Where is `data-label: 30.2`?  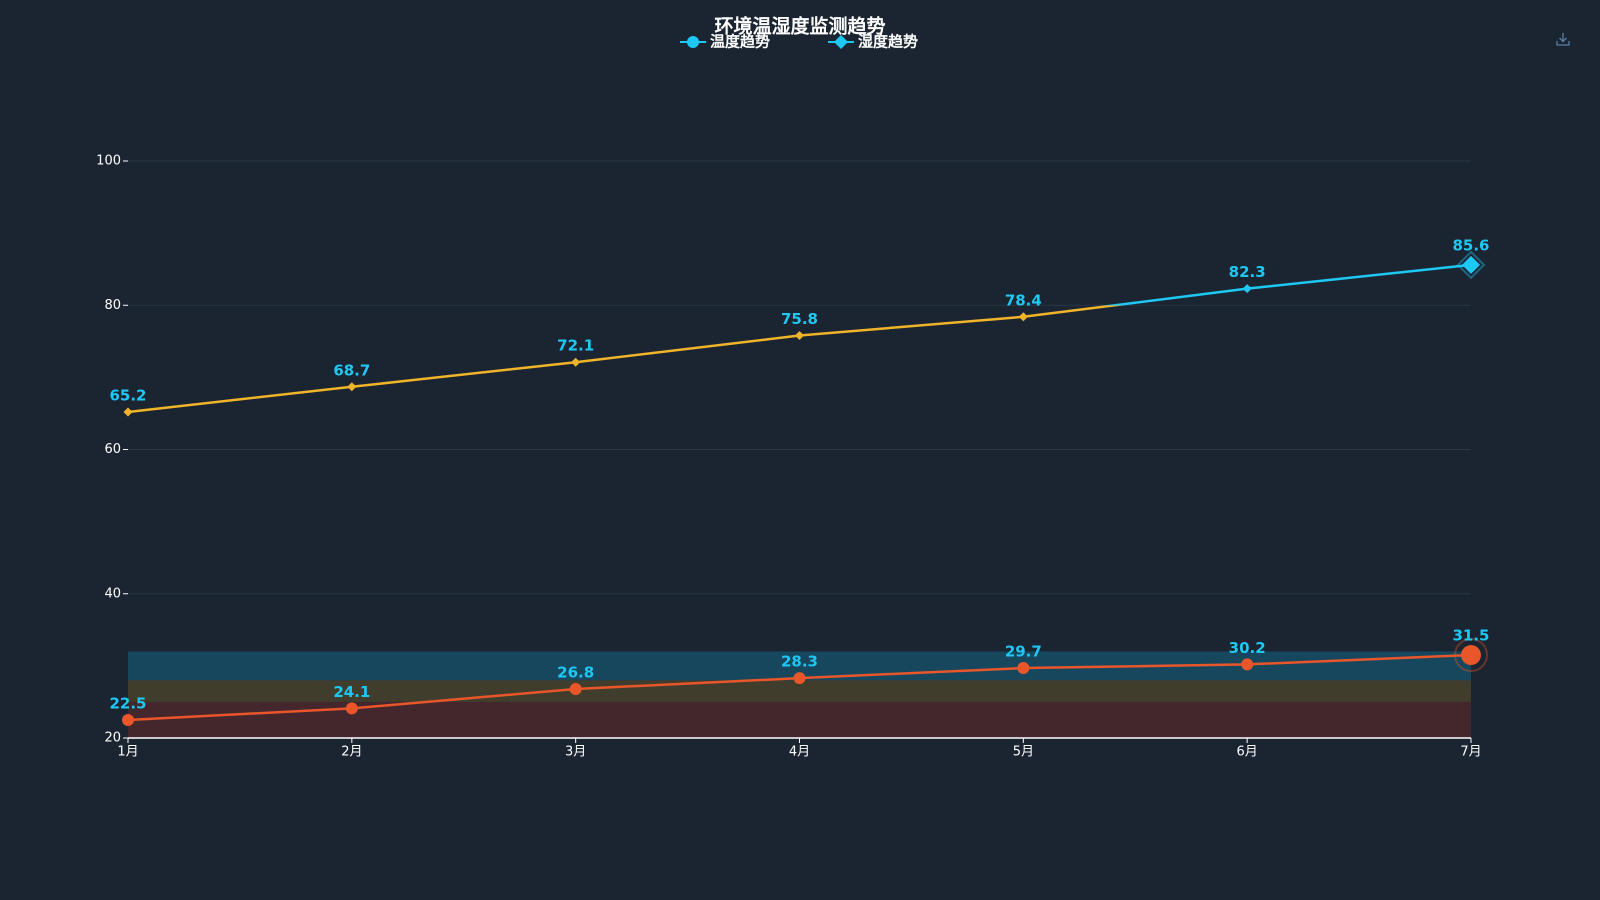
data-label: 30.2 is located at coordinates (1247, 648).